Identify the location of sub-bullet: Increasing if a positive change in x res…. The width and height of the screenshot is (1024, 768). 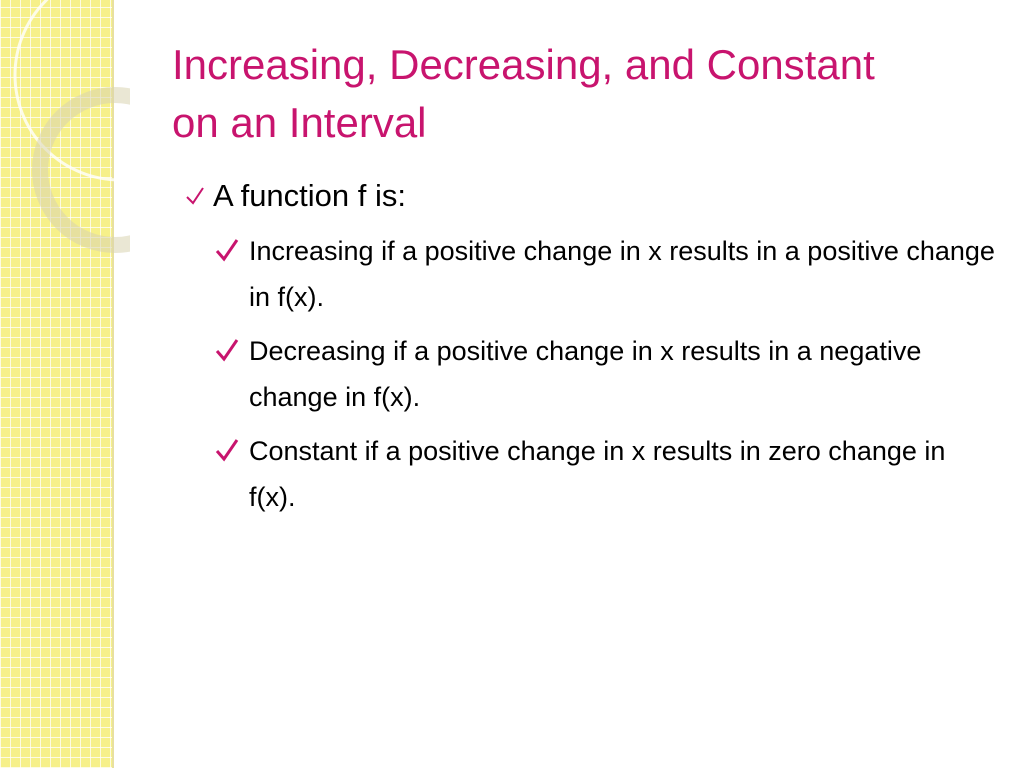
(605, 274).